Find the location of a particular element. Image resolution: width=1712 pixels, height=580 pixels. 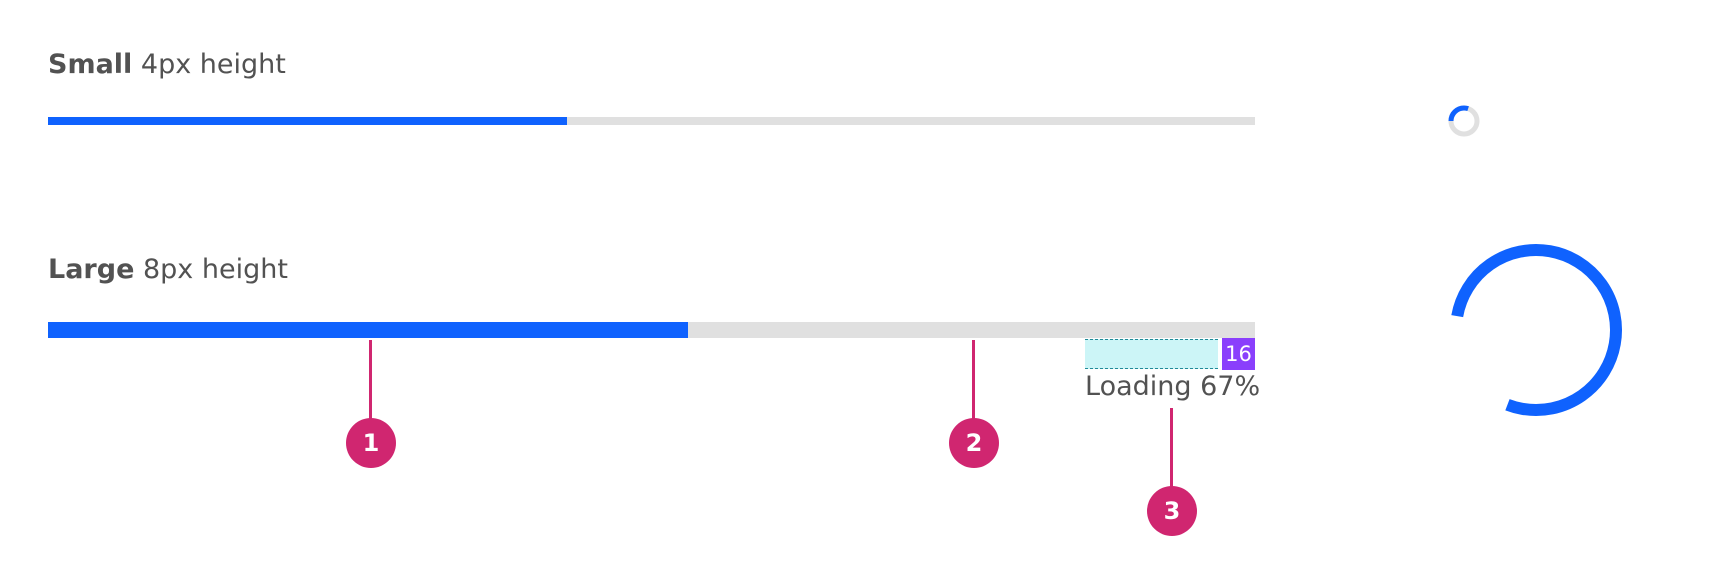

large-loading-spinner is located at coordinates (1536, 330).